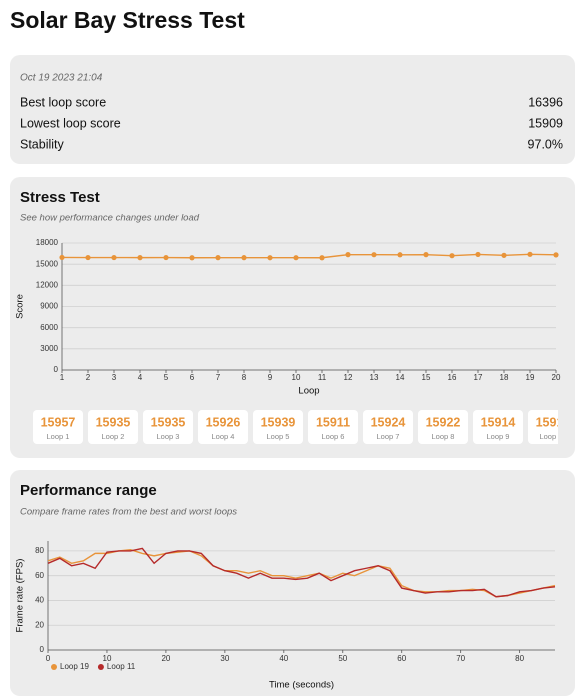  Describe the element at coordinates (401, 658) in the screenshot. I see `x-tick-label: 60` at that location.